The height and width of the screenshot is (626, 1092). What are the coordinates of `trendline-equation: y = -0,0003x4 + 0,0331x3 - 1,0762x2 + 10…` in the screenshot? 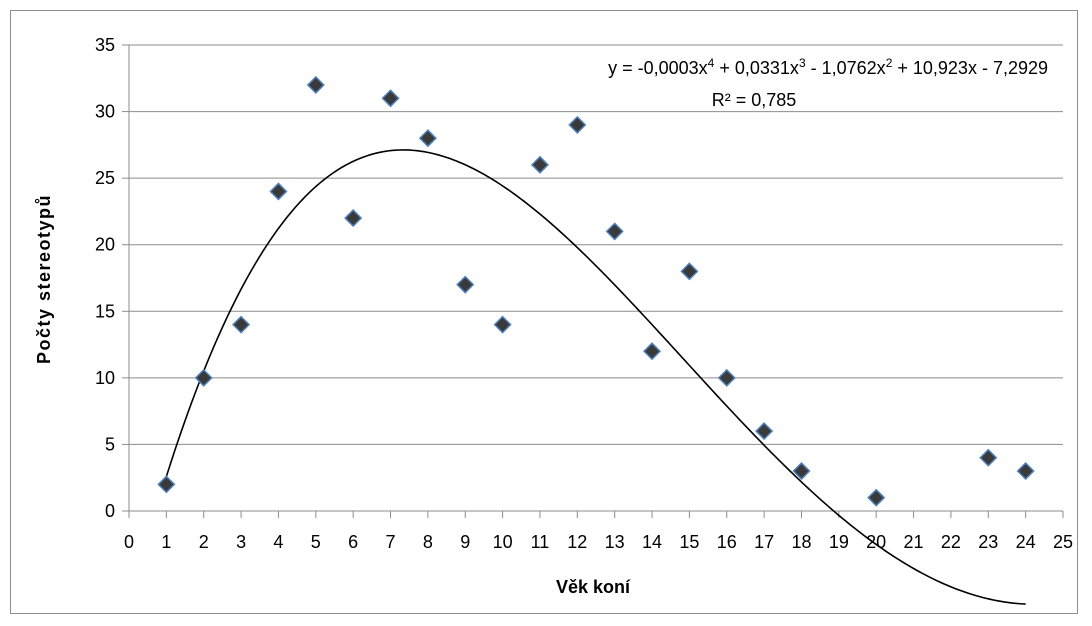 It's located at (828, 67).